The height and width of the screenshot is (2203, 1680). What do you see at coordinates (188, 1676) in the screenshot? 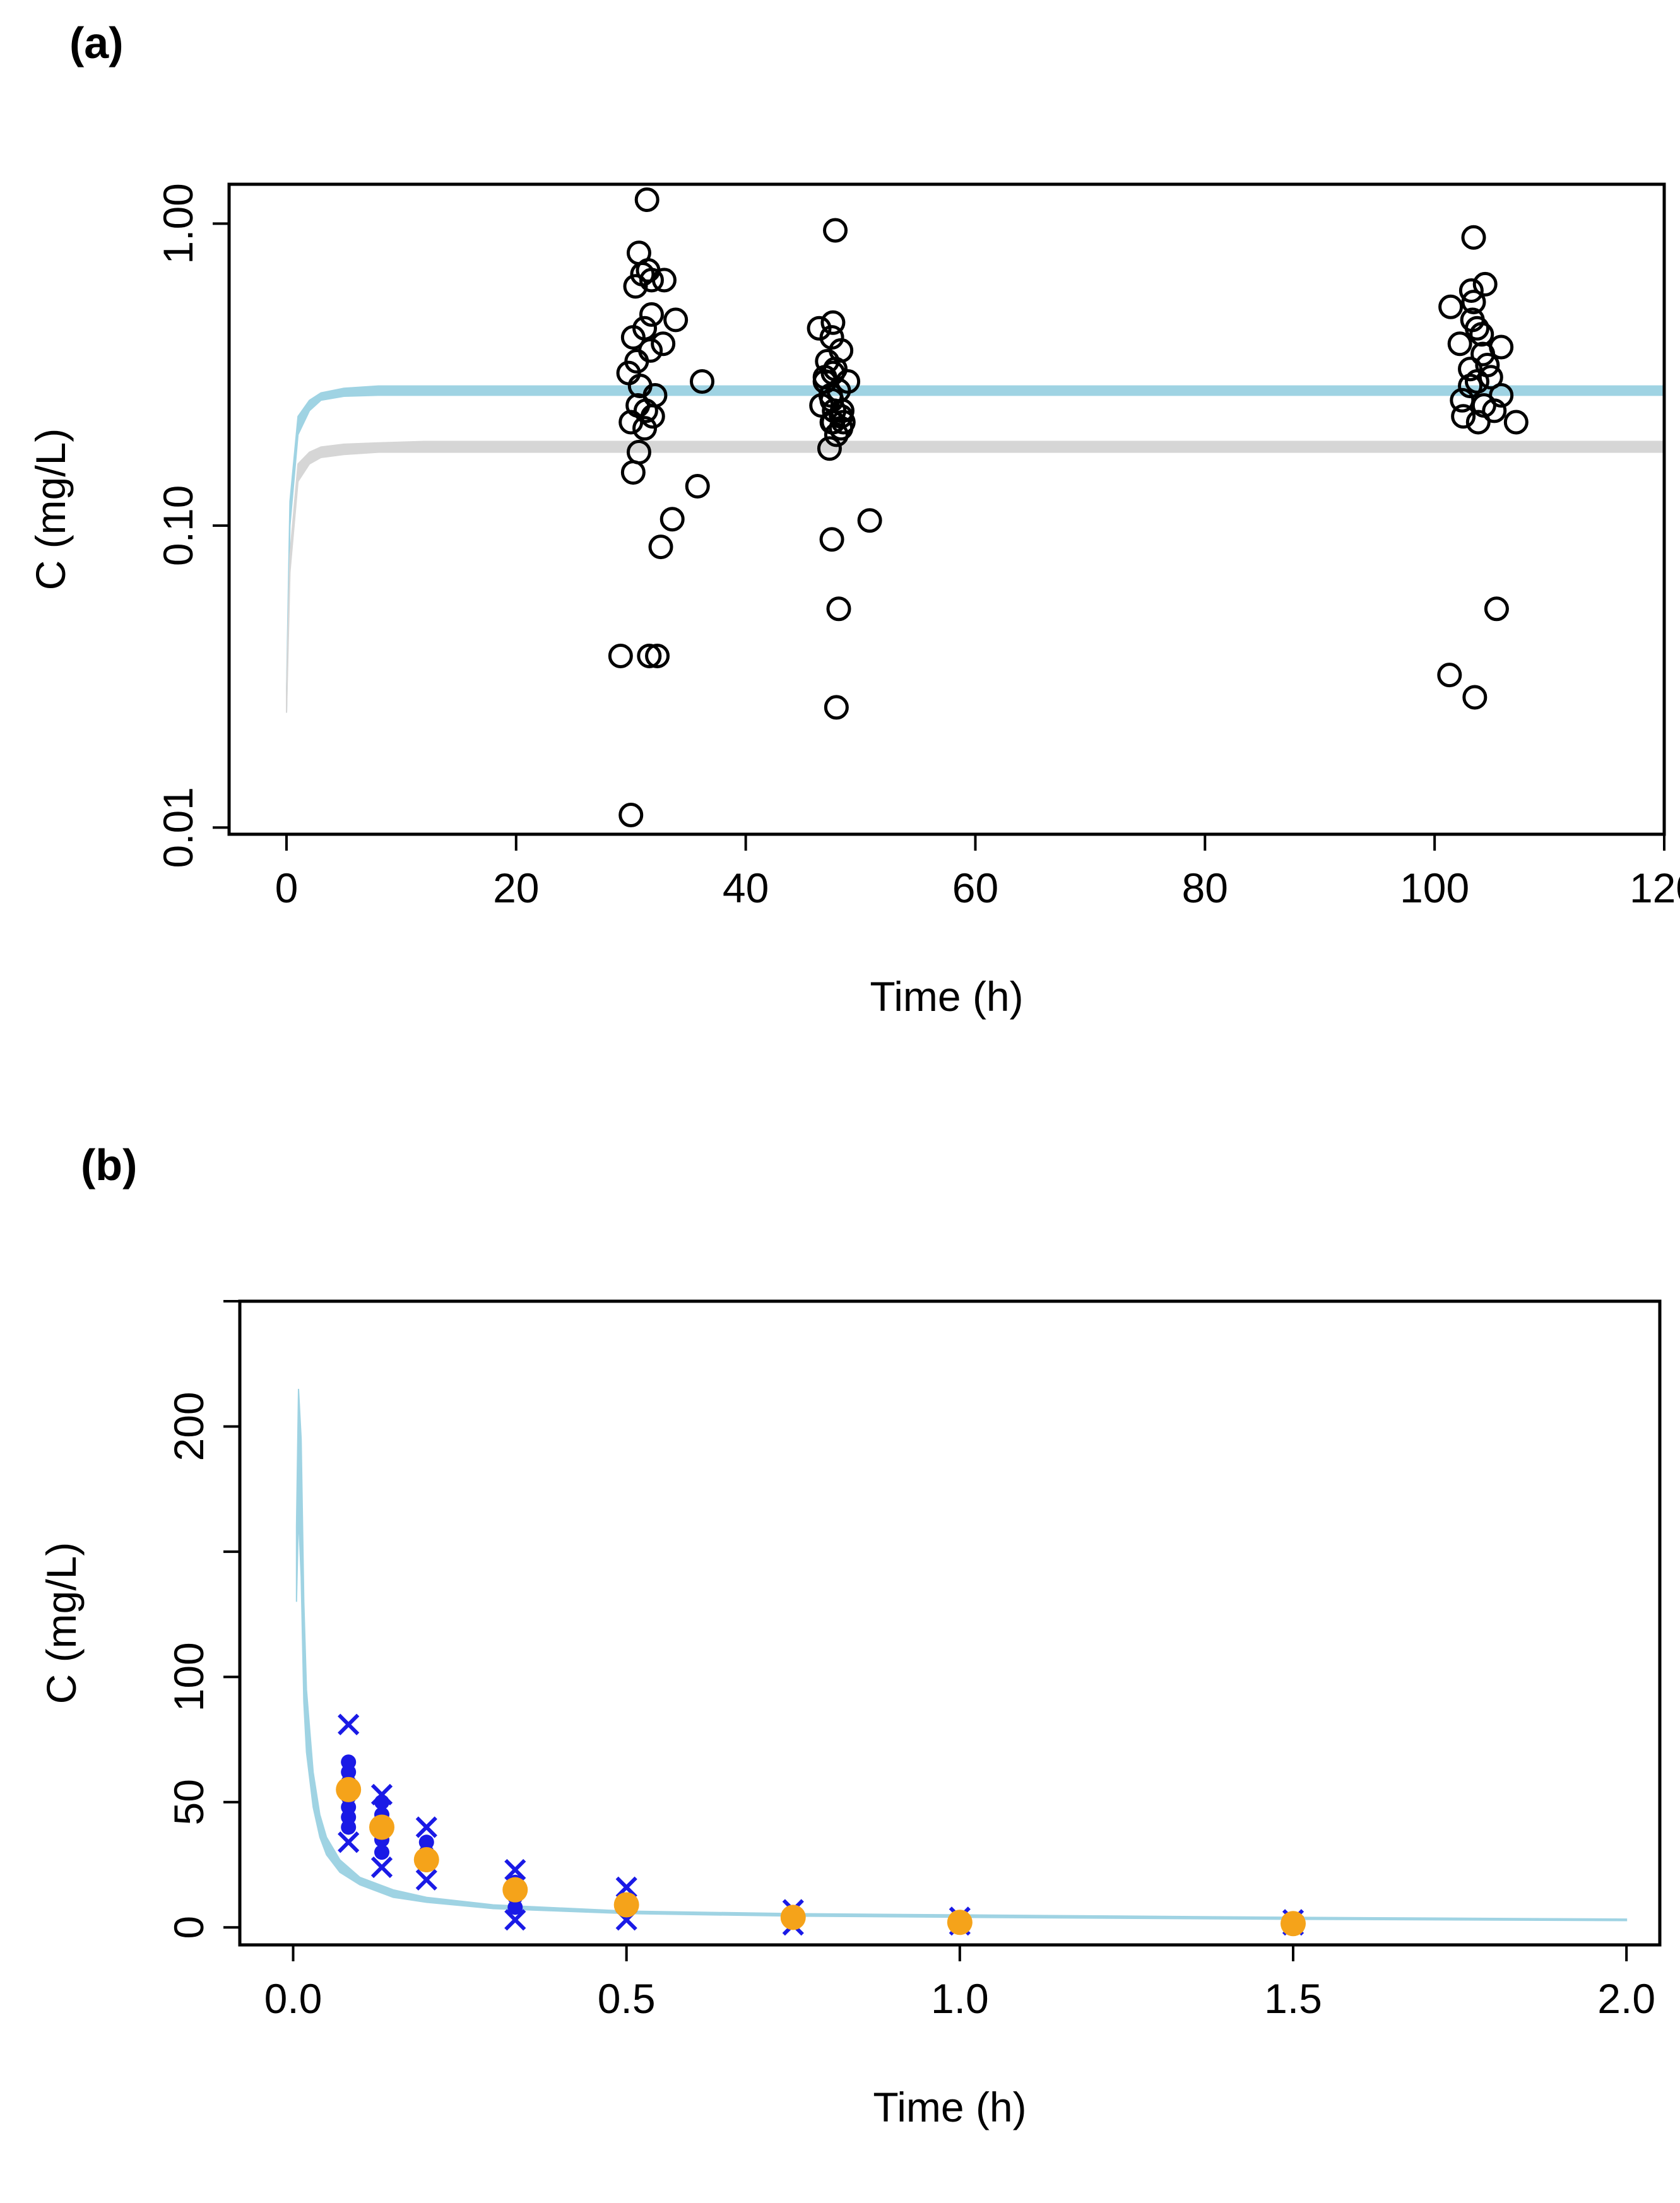
I see `y-tick-label: 100` at bounding box center [188, 1676].